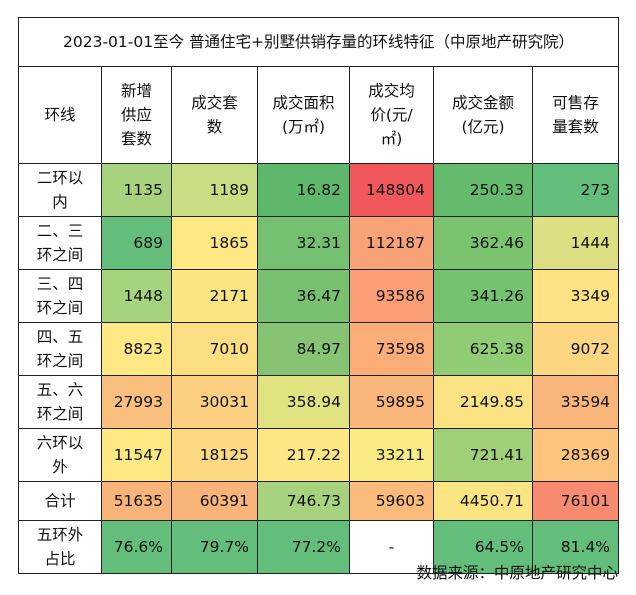 The height and width of the screenshot is (595, 636). Describe the element at coordinates (575, 296) in the screenshot. I see `table-cell: 3349` at that location.